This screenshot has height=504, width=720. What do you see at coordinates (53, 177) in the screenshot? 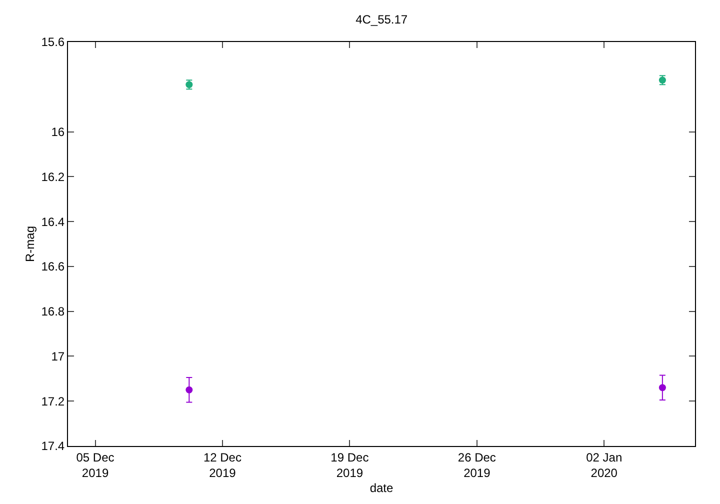
I see `y-tick-label: 16.2` at bounding box center [53, 177].